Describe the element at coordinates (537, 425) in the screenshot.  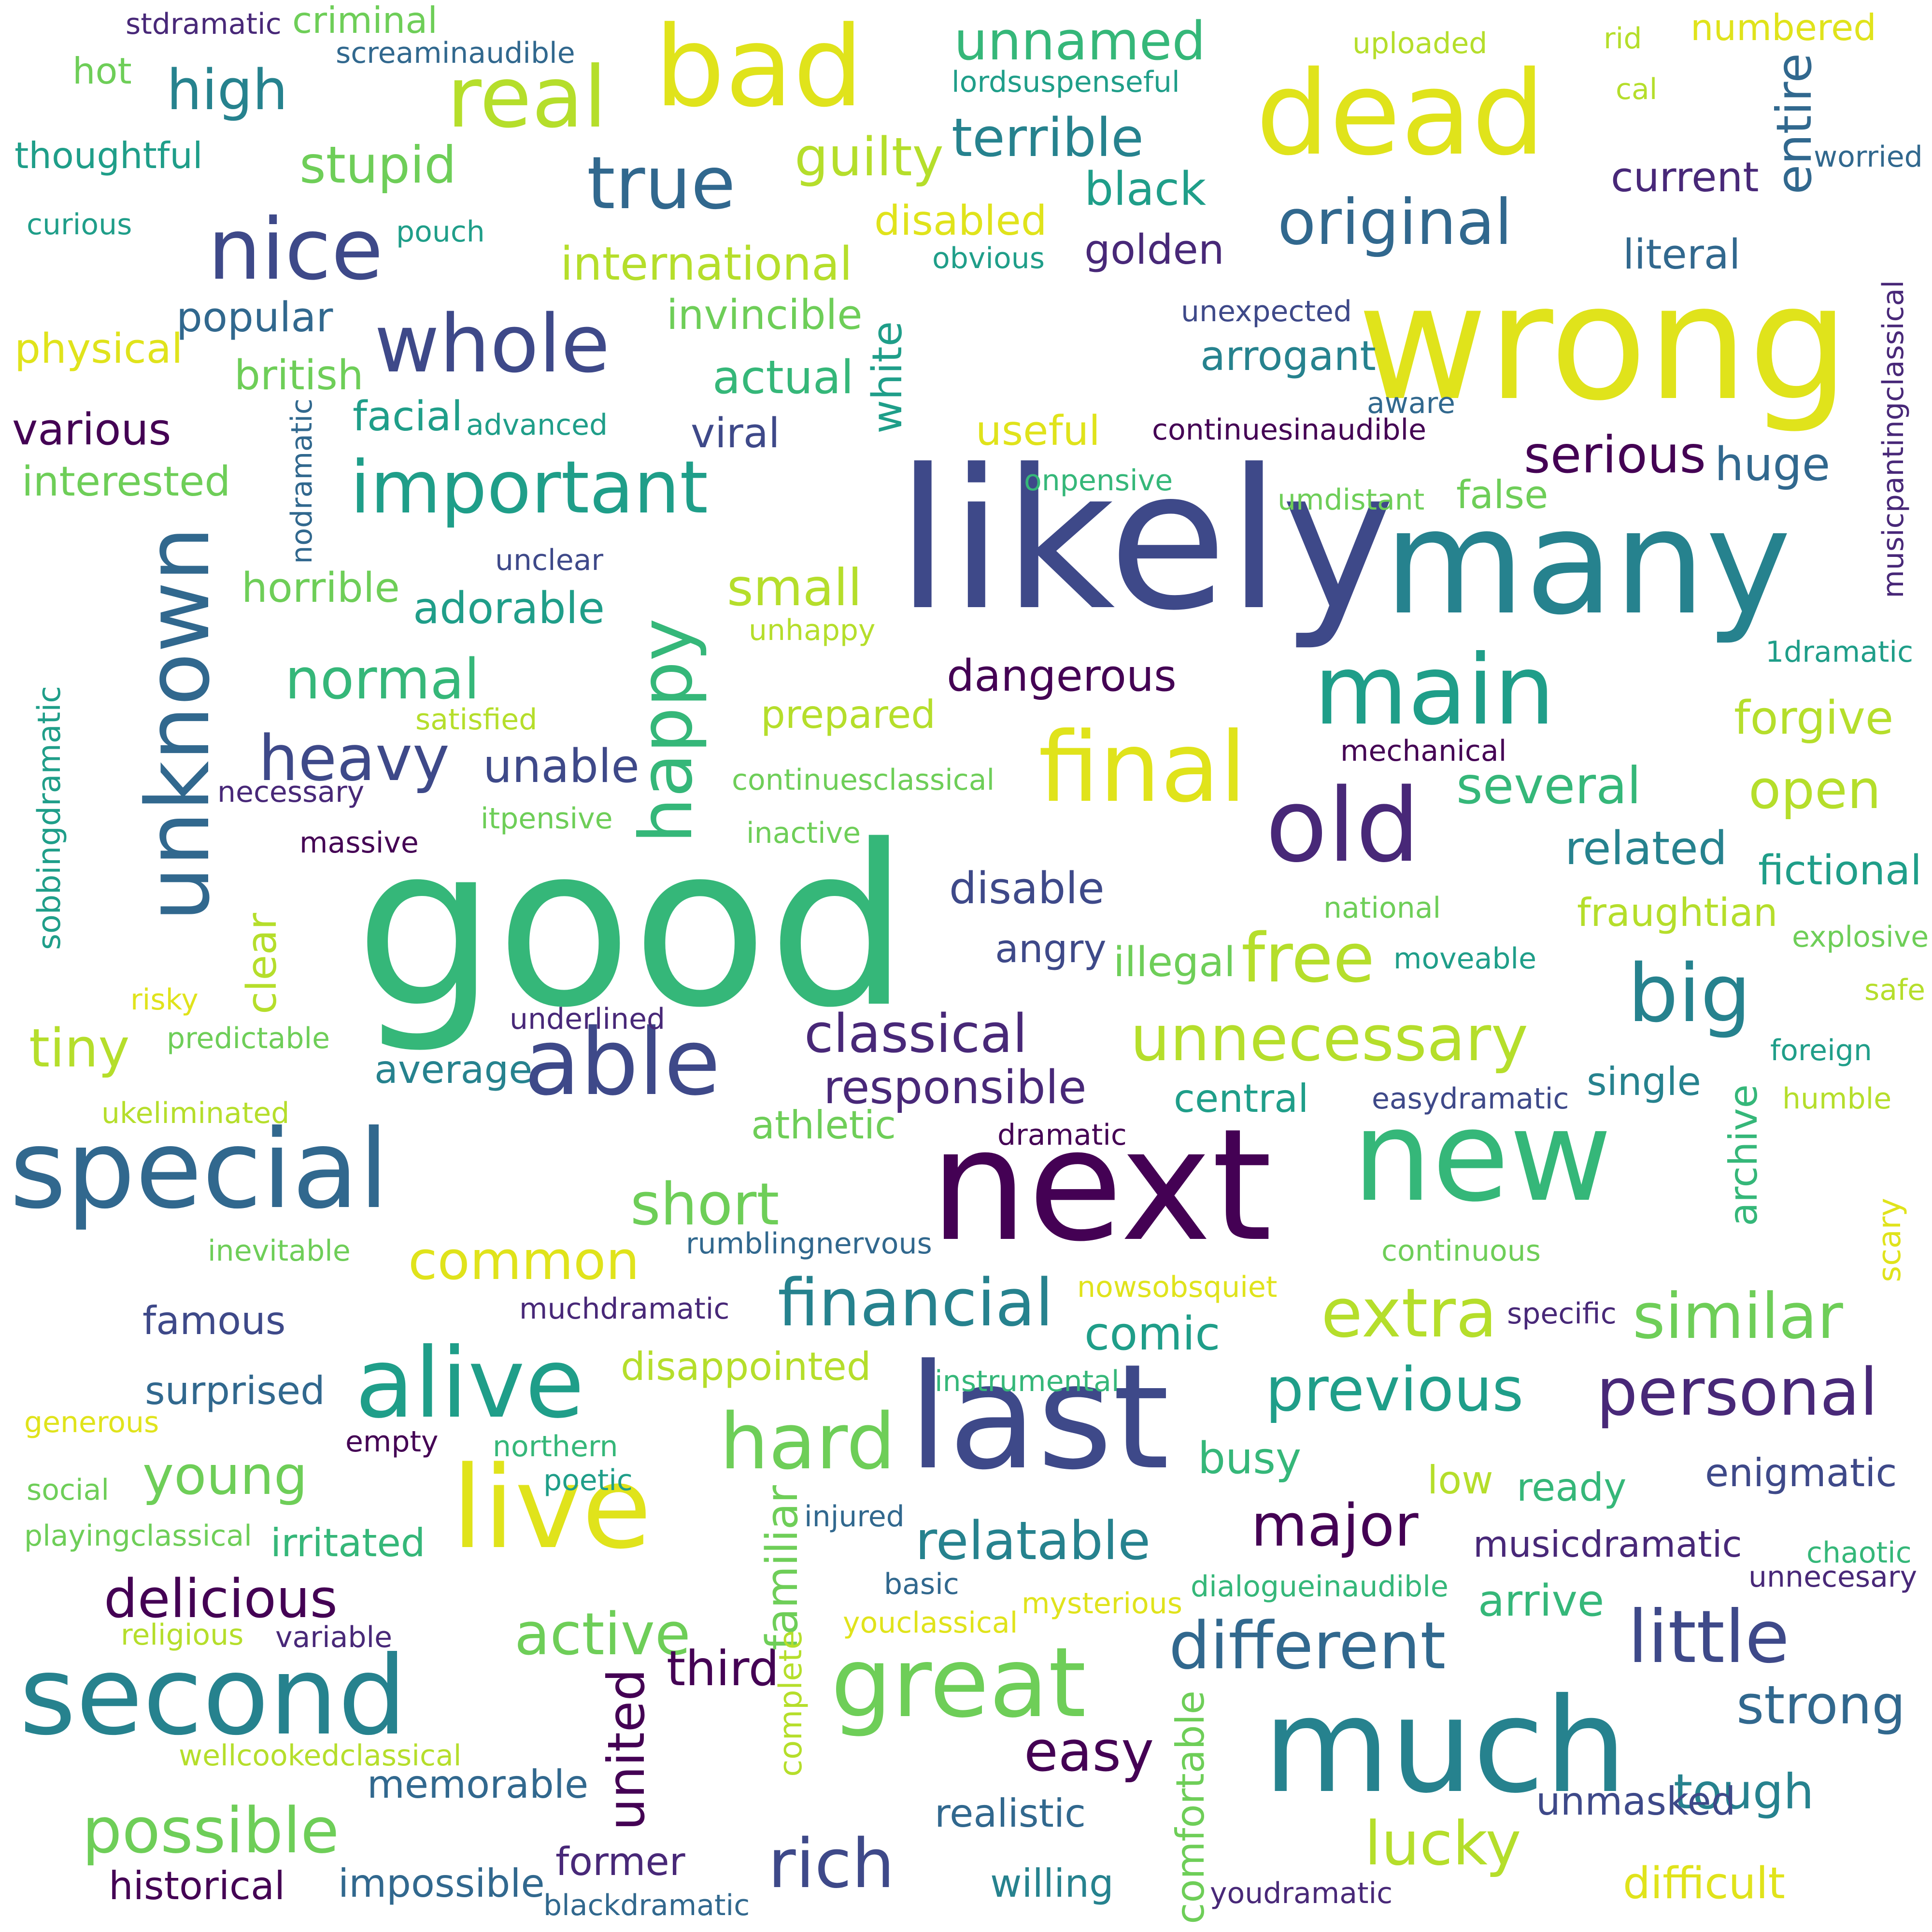
I see `word: advanced` at that location.